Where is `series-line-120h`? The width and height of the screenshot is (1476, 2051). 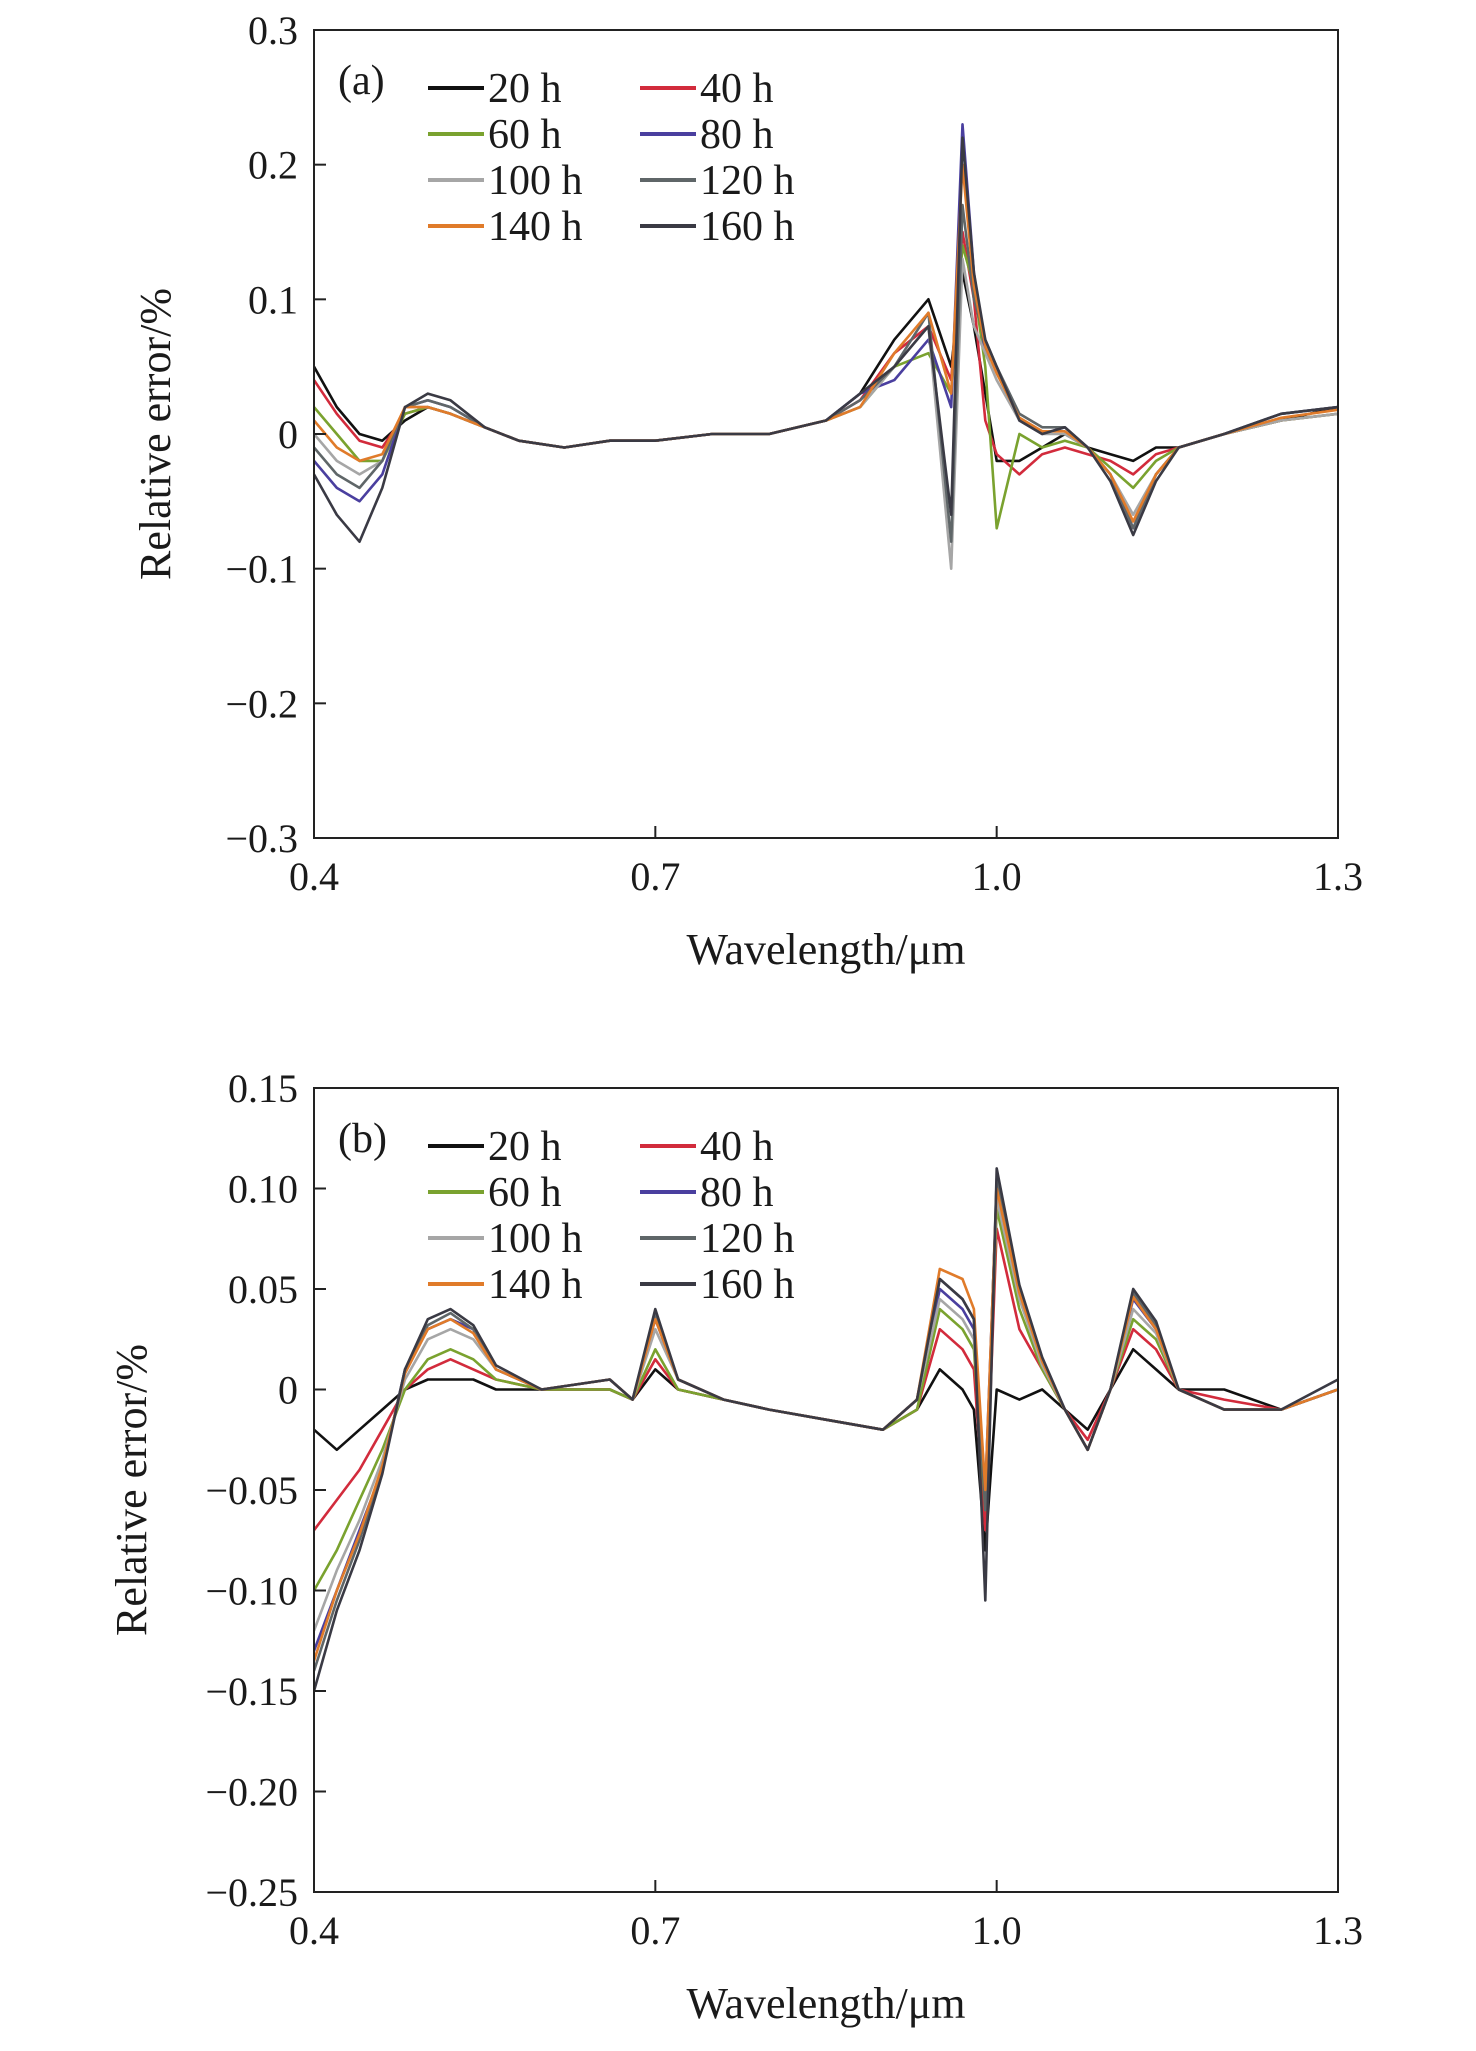 series-line-120h is located at coordinates (826, 373).